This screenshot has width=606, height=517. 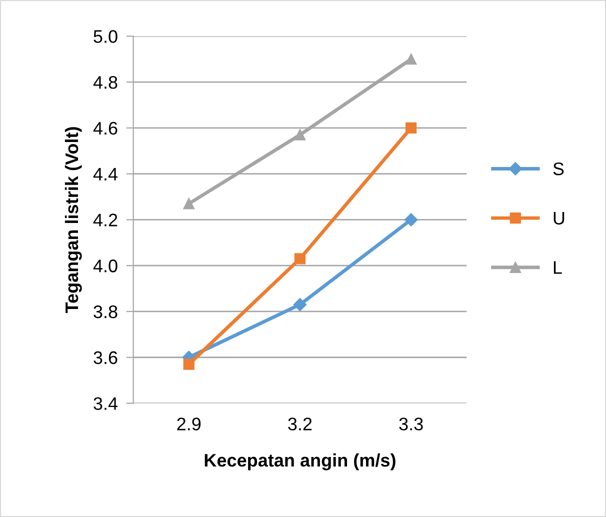 What do you see at coordinates (189, 424) in the screenshot?
I see `x-tick-label: 2.9` at bounding box center [189, 424].